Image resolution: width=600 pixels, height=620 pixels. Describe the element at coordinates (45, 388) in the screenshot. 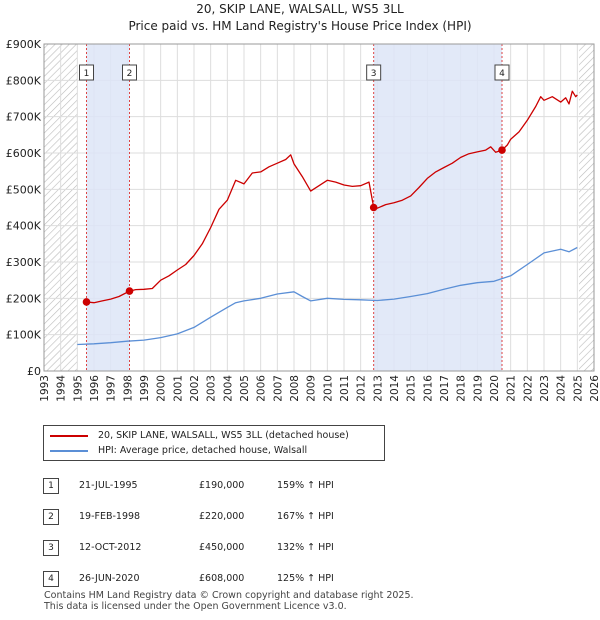

I see `x-tick-label: 1993` at that location.